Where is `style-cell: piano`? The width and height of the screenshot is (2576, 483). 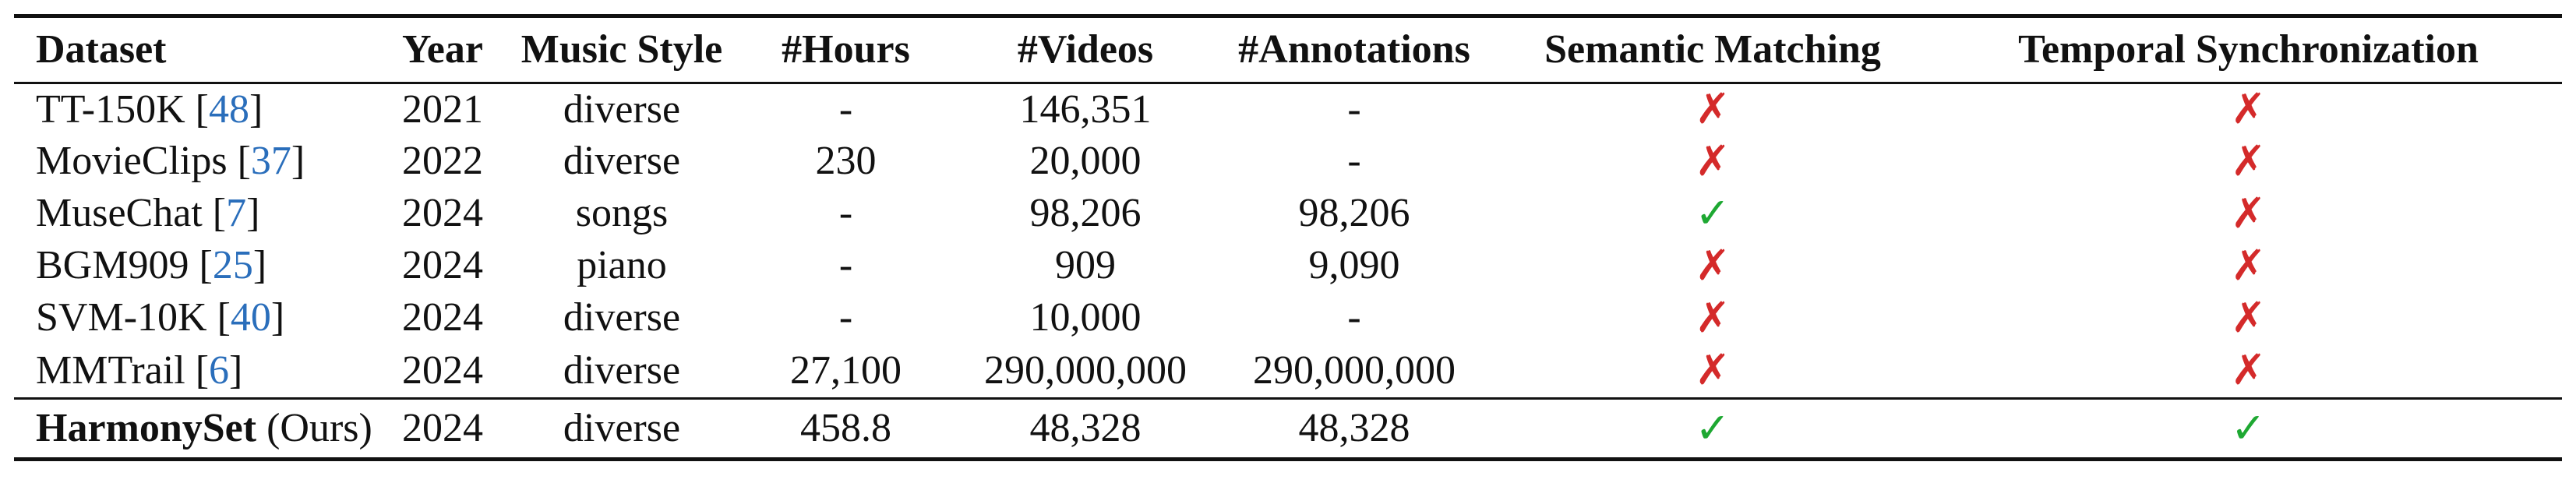 style-cell: piano is located at coordinates (622, 265).